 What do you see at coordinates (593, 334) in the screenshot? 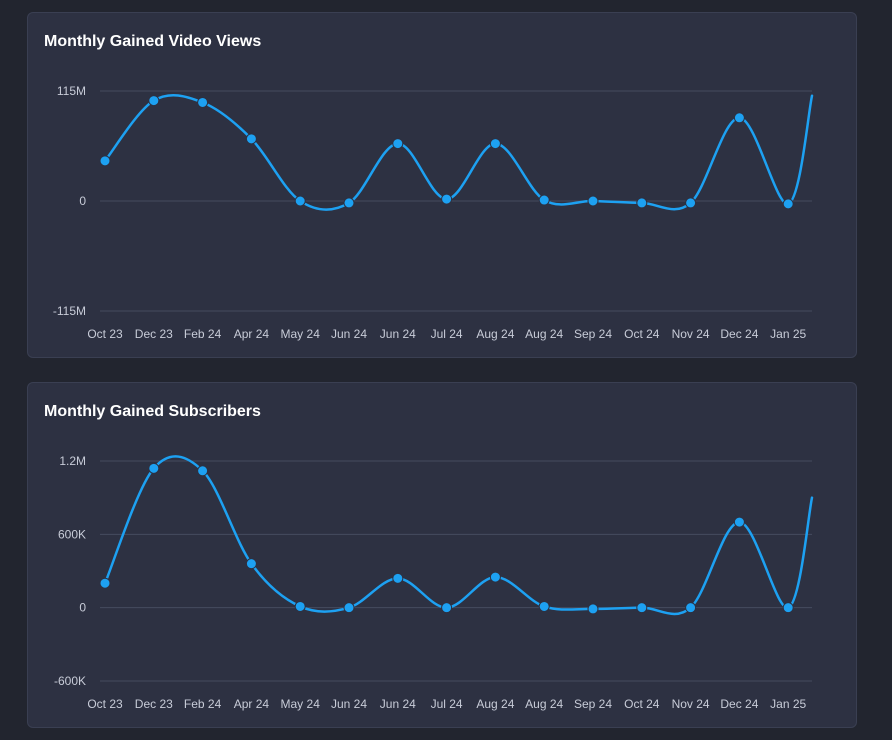
I see `views-x-tick-label: Sep 24` at bounding box center [593, 334].